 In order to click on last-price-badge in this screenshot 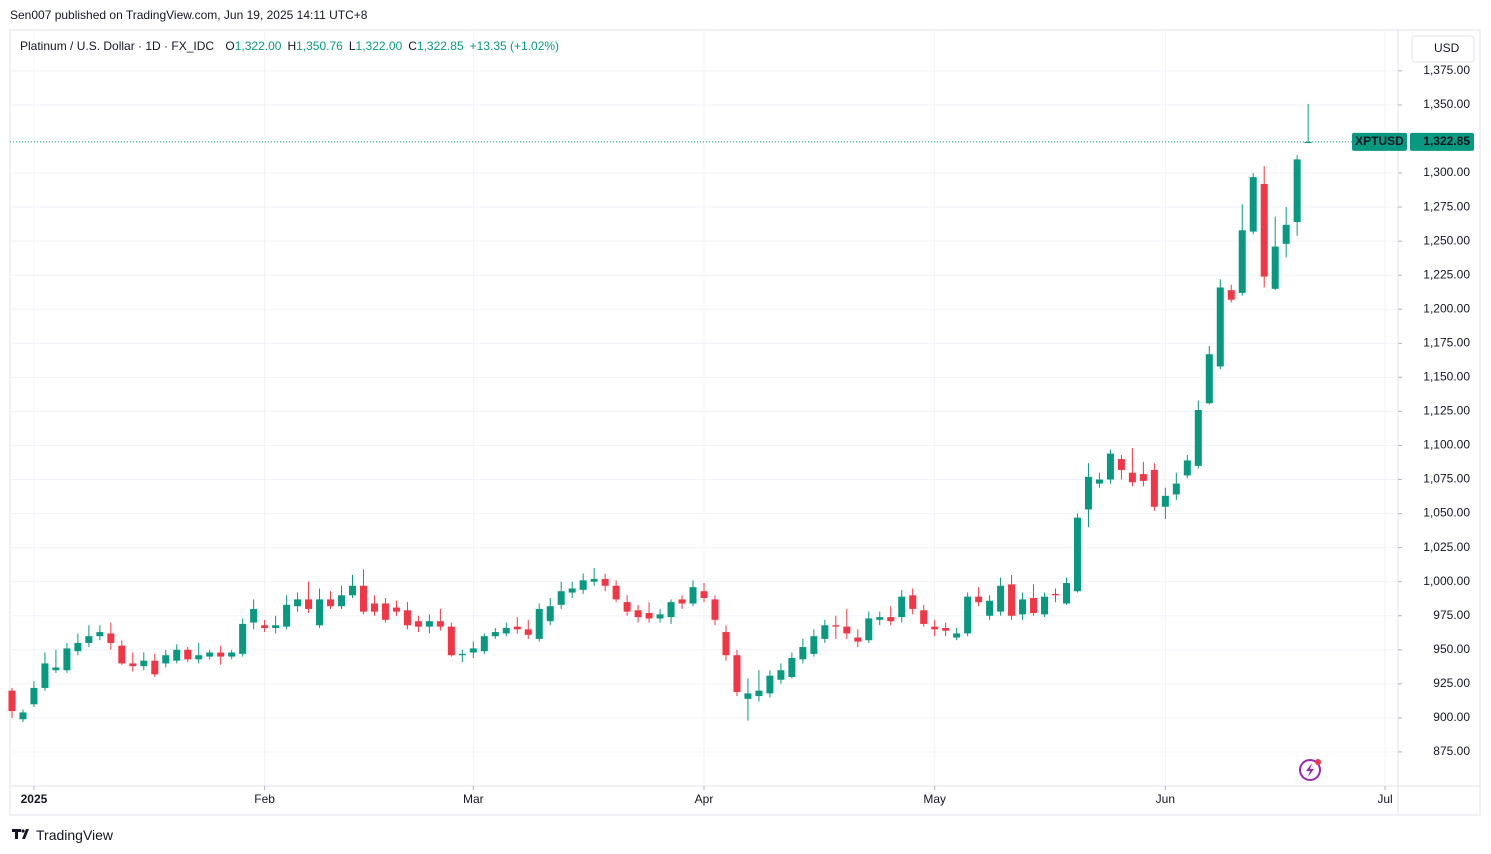, I will do `click(1442, 141)`.